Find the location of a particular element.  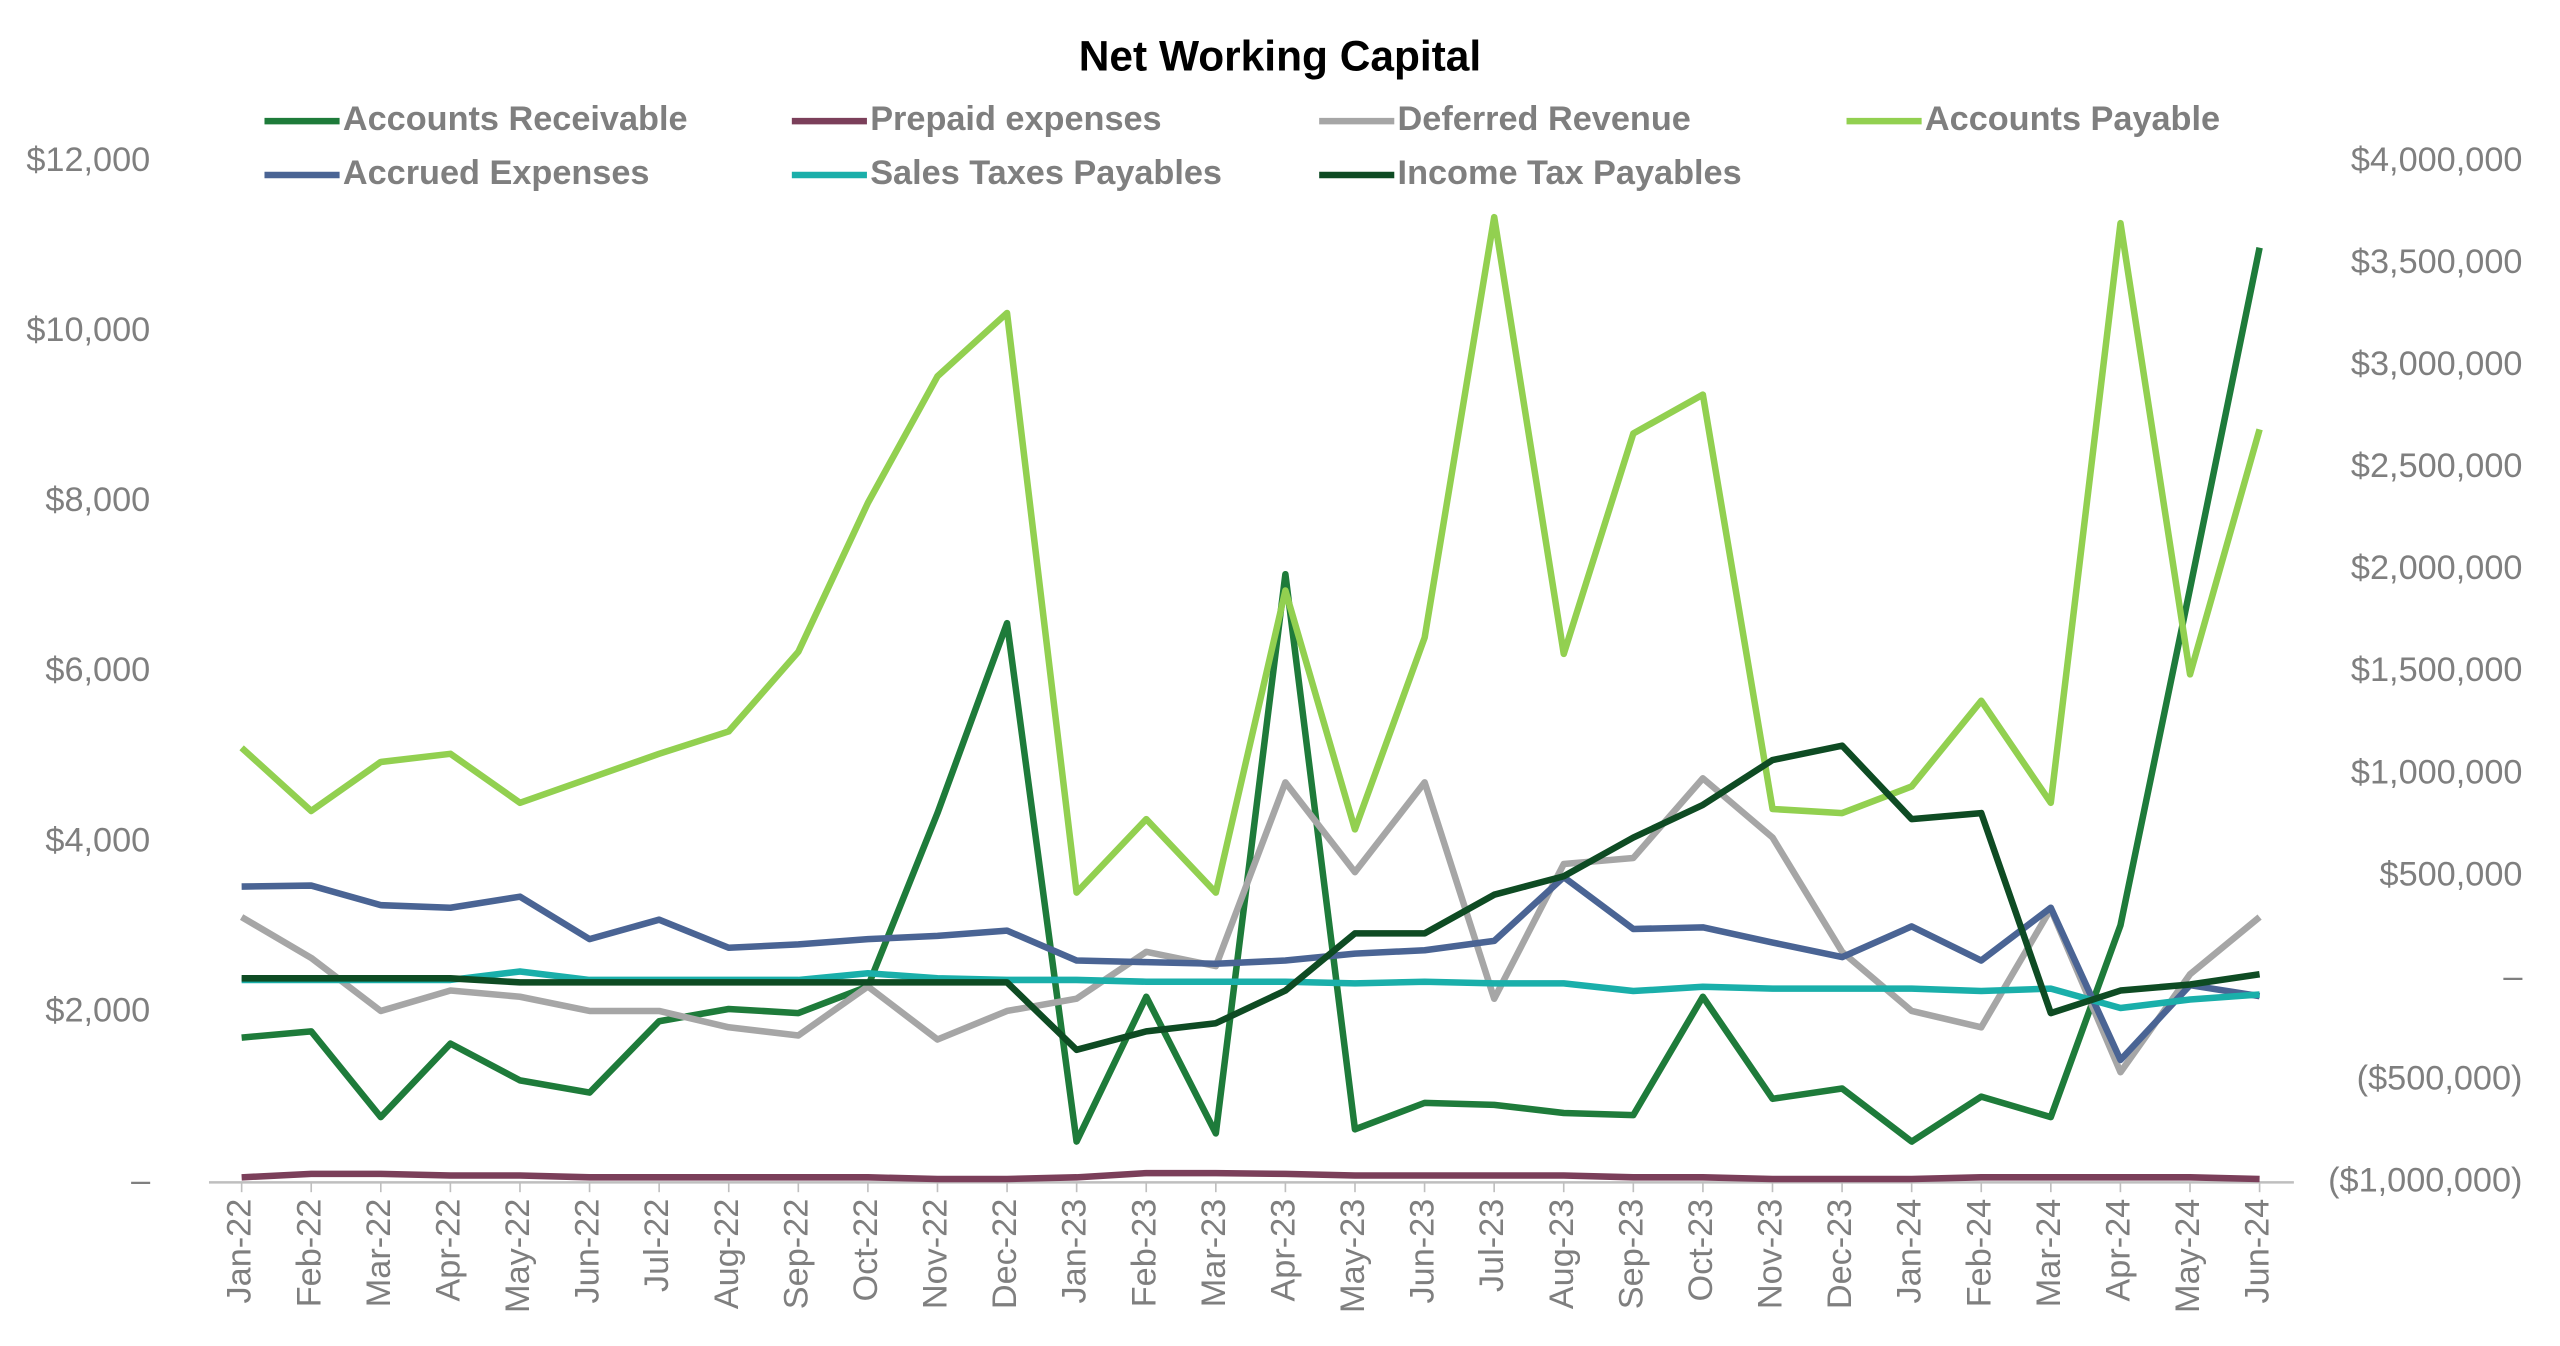

x-tick-label: Aug-22 is located at coordinates (727, 1254).